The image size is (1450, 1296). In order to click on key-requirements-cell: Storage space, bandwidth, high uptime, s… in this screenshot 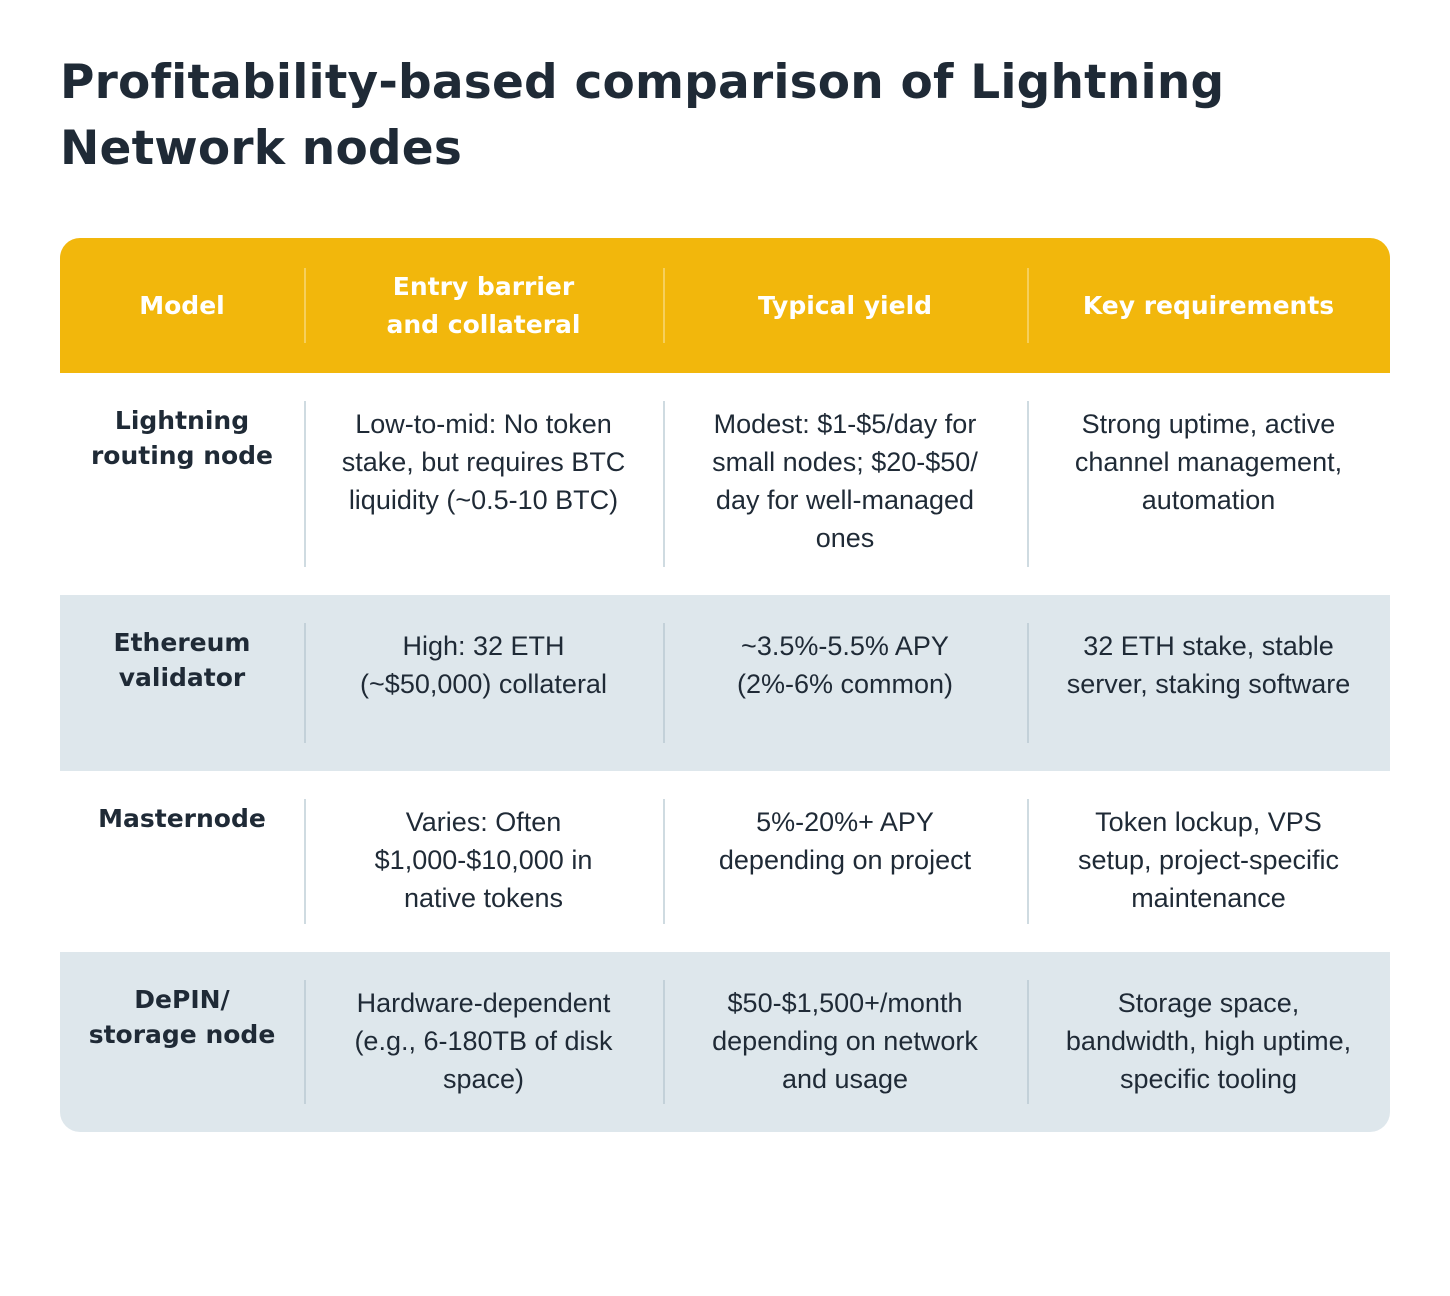, I will do `click(1208, 1042)`.